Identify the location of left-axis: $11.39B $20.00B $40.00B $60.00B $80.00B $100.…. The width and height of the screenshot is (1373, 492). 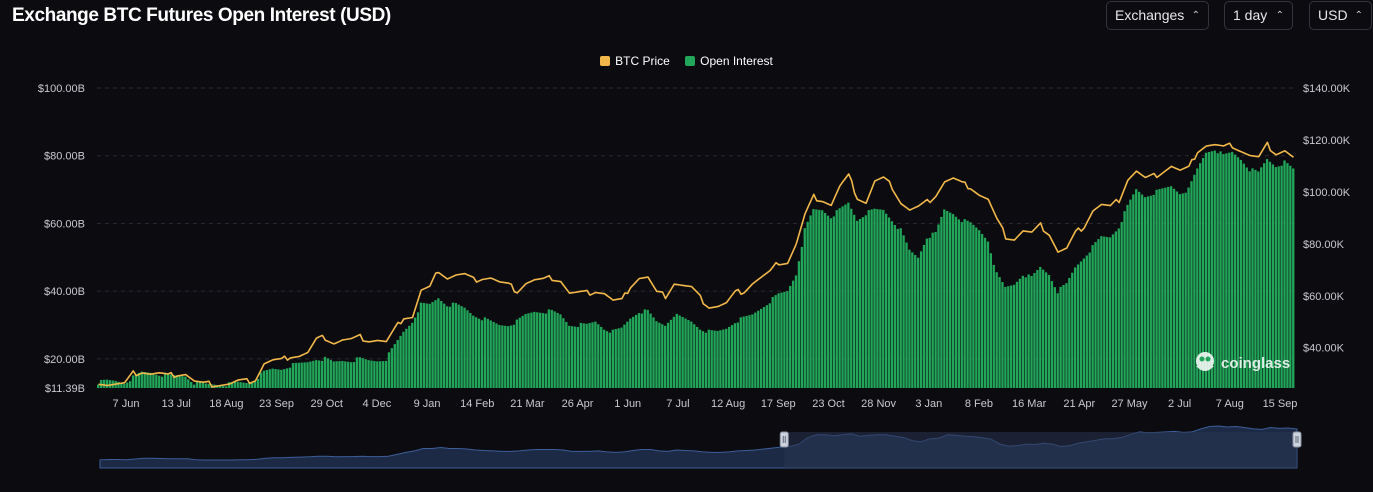
(61, 239).